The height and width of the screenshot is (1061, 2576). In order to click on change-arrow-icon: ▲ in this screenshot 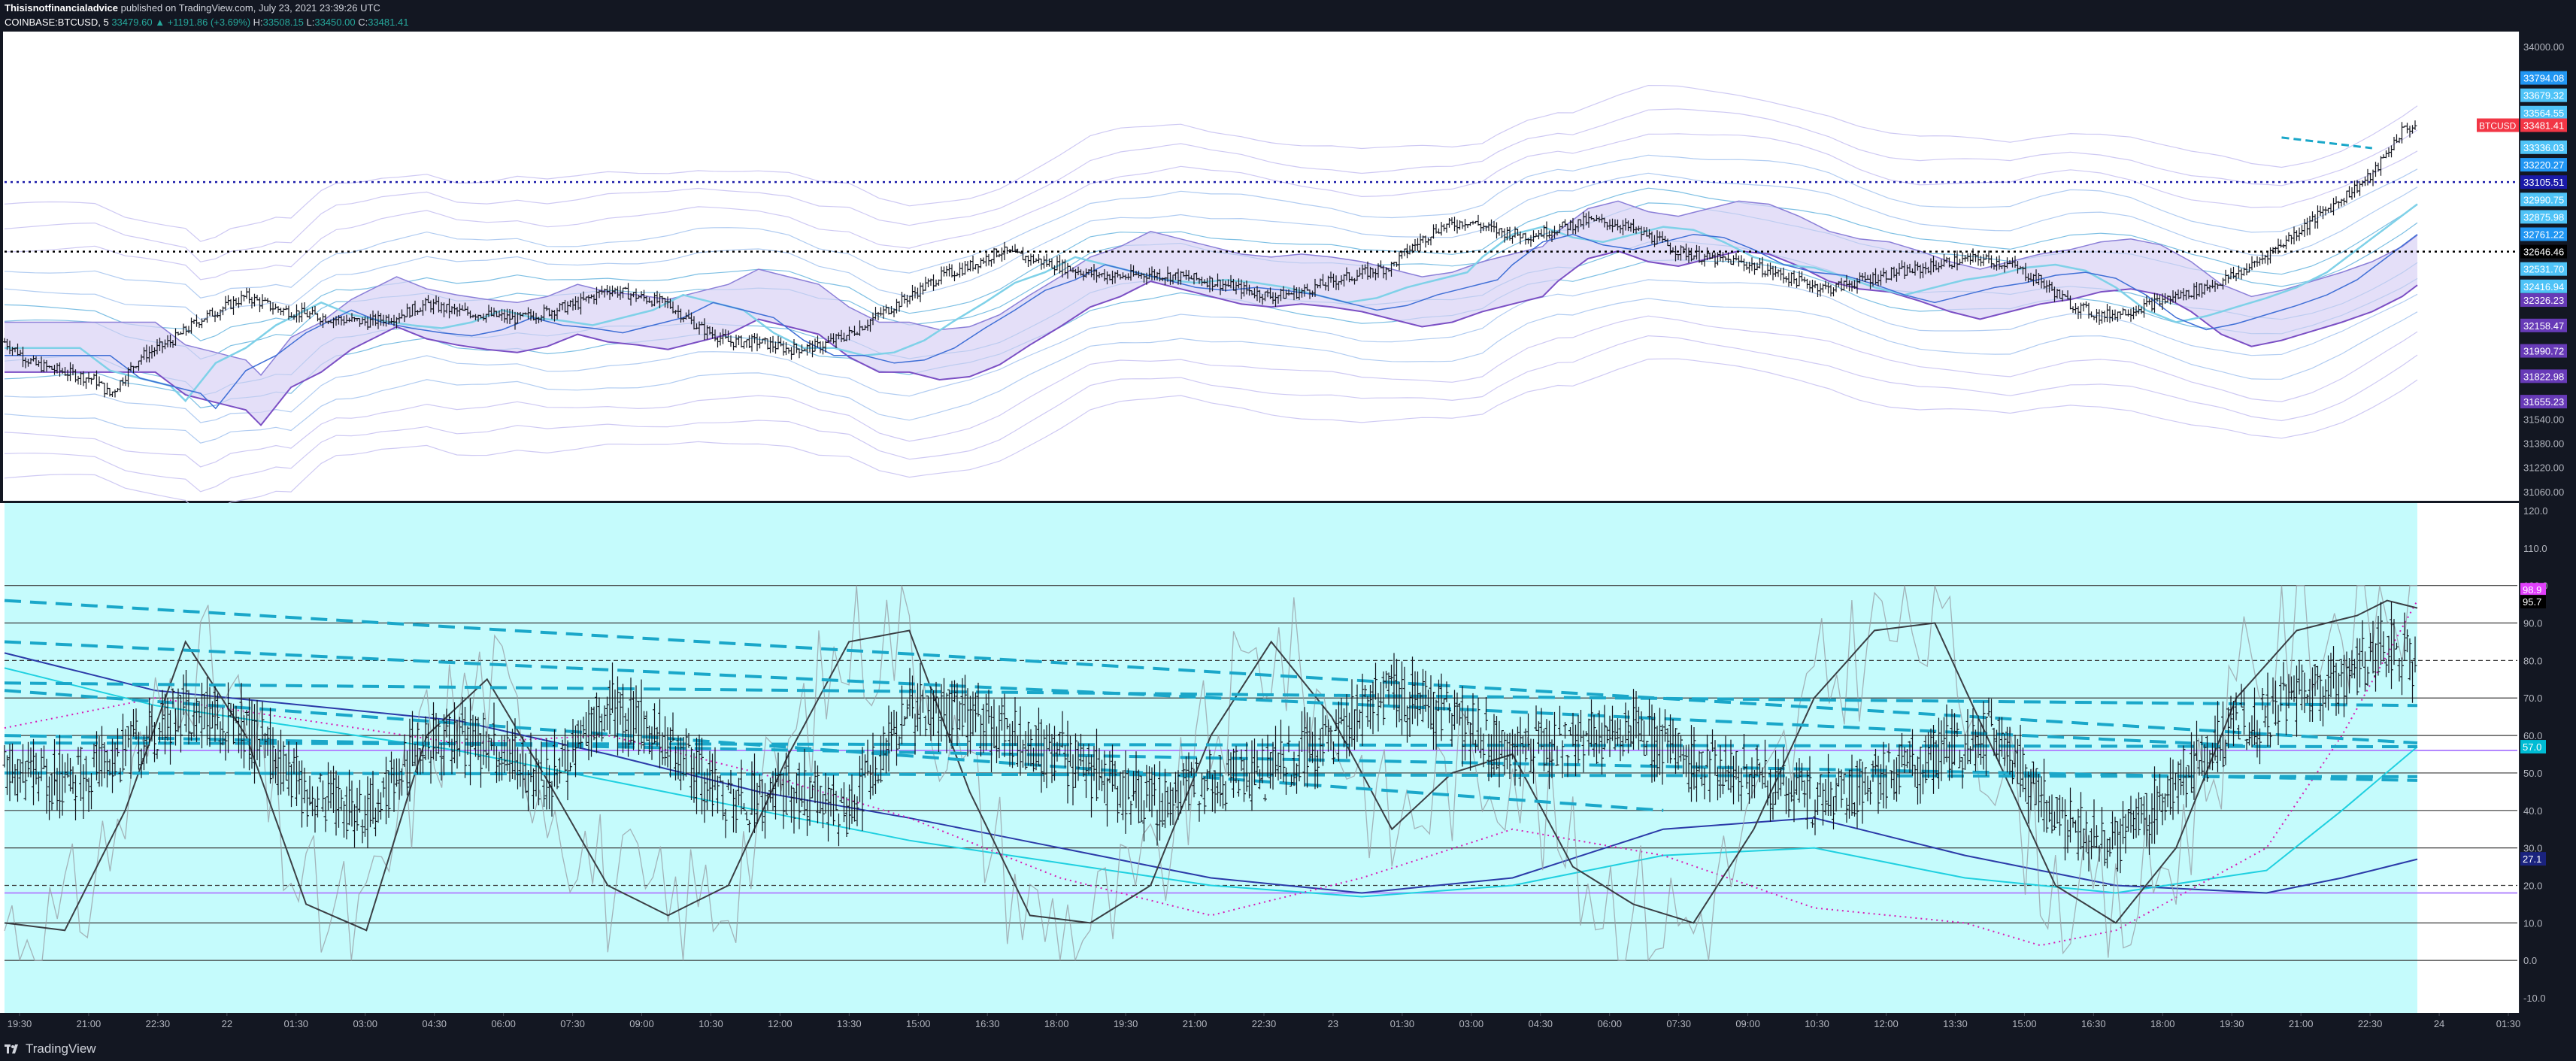, I will do `click(160, 22)`.